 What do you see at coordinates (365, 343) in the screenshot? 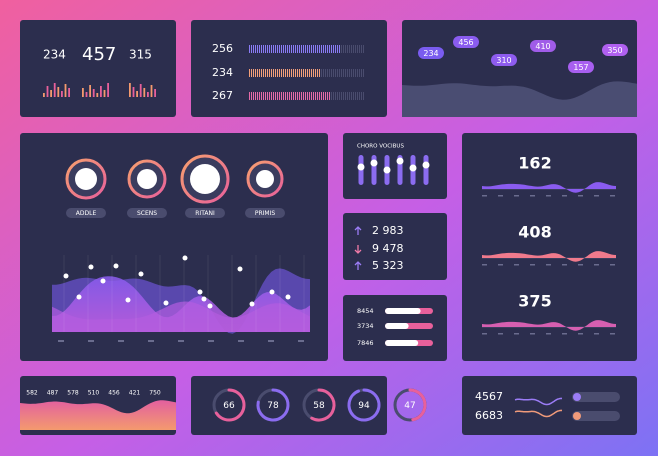
I see `progress-value: 7846` at bounding box center [365, 343].